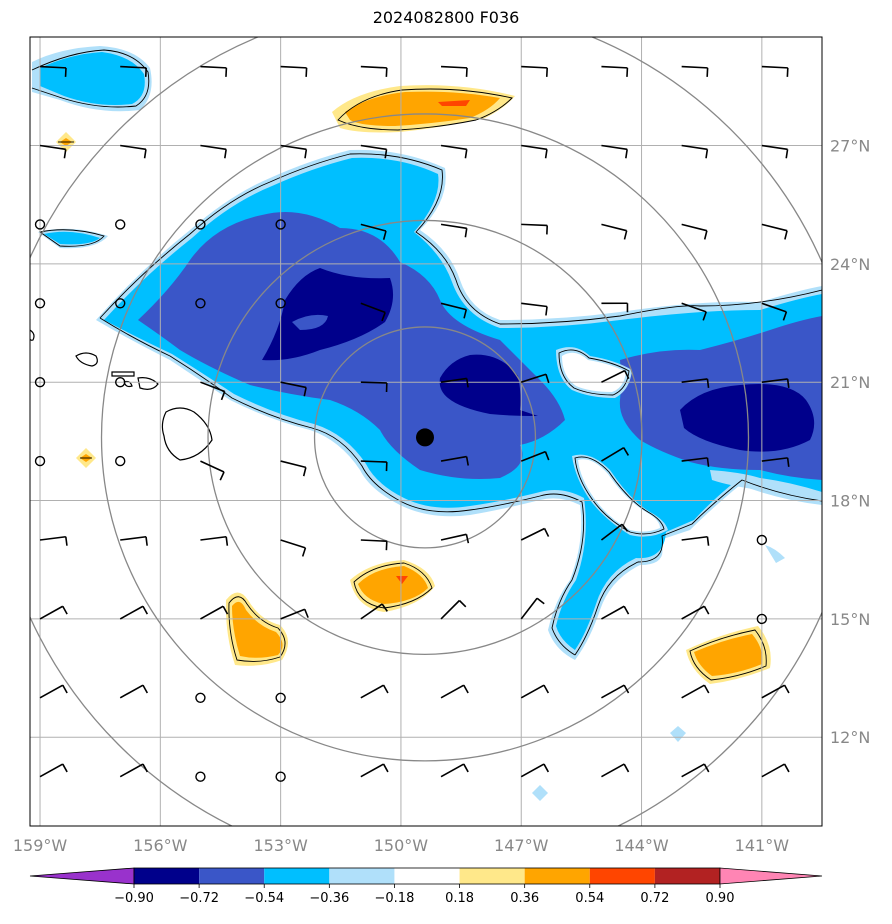 The height and width of the screenshot is (924, 892). I want to click on colorbar-tick-label: 0.72, so click(654, 898).